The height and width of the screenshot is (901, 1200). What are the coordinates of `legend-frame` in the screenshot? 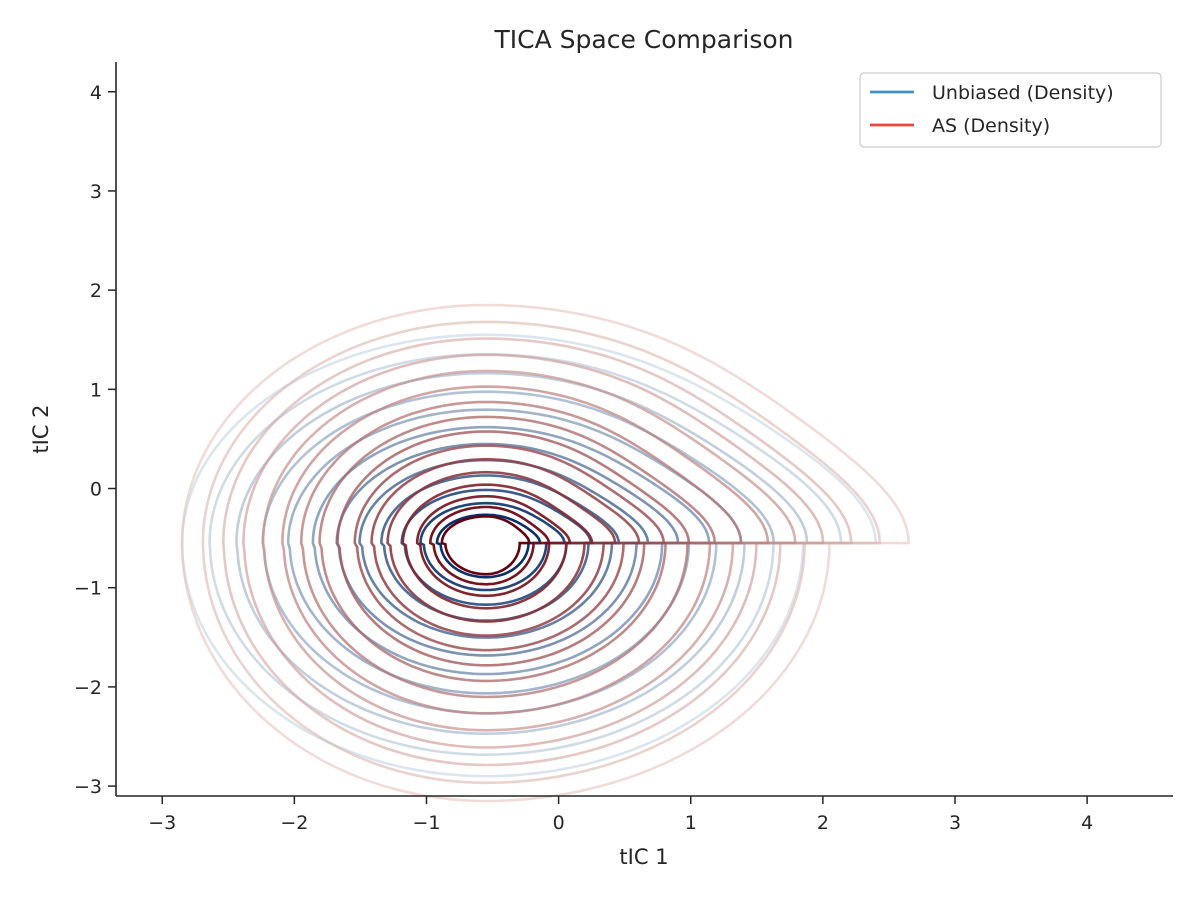 It's located at (1010, 110).